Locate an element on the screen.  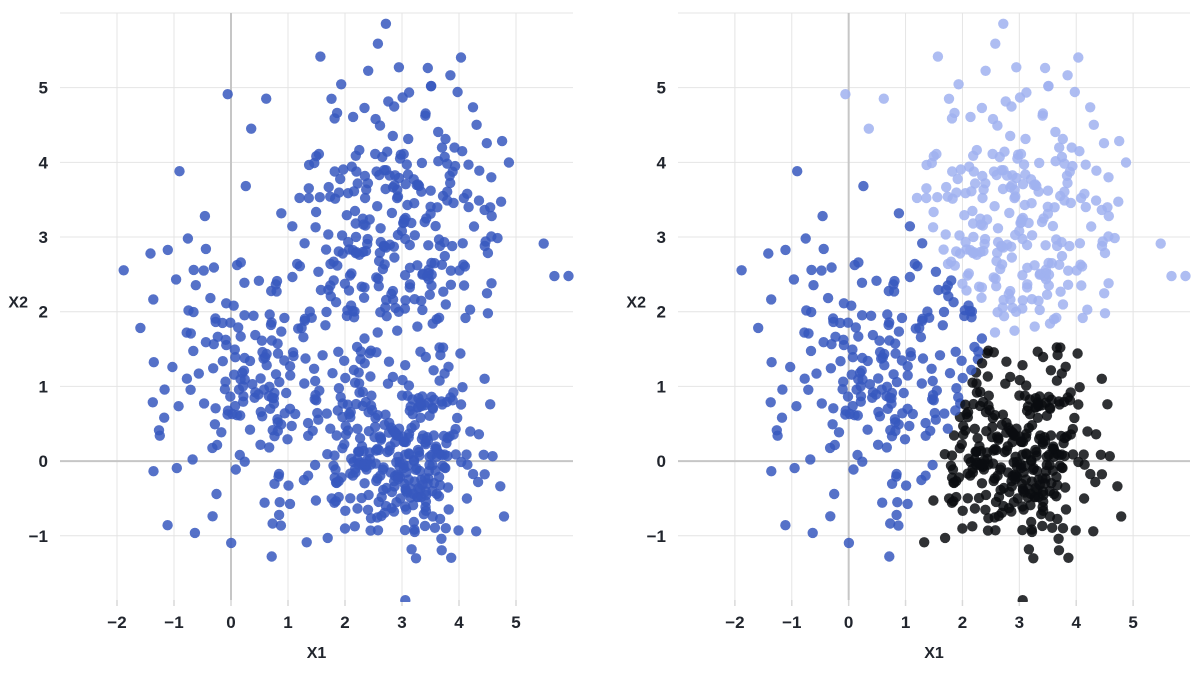
x-axis-ticks: −2 −1 0 1 2 3 4 5 is located at coordinates (931, 616).